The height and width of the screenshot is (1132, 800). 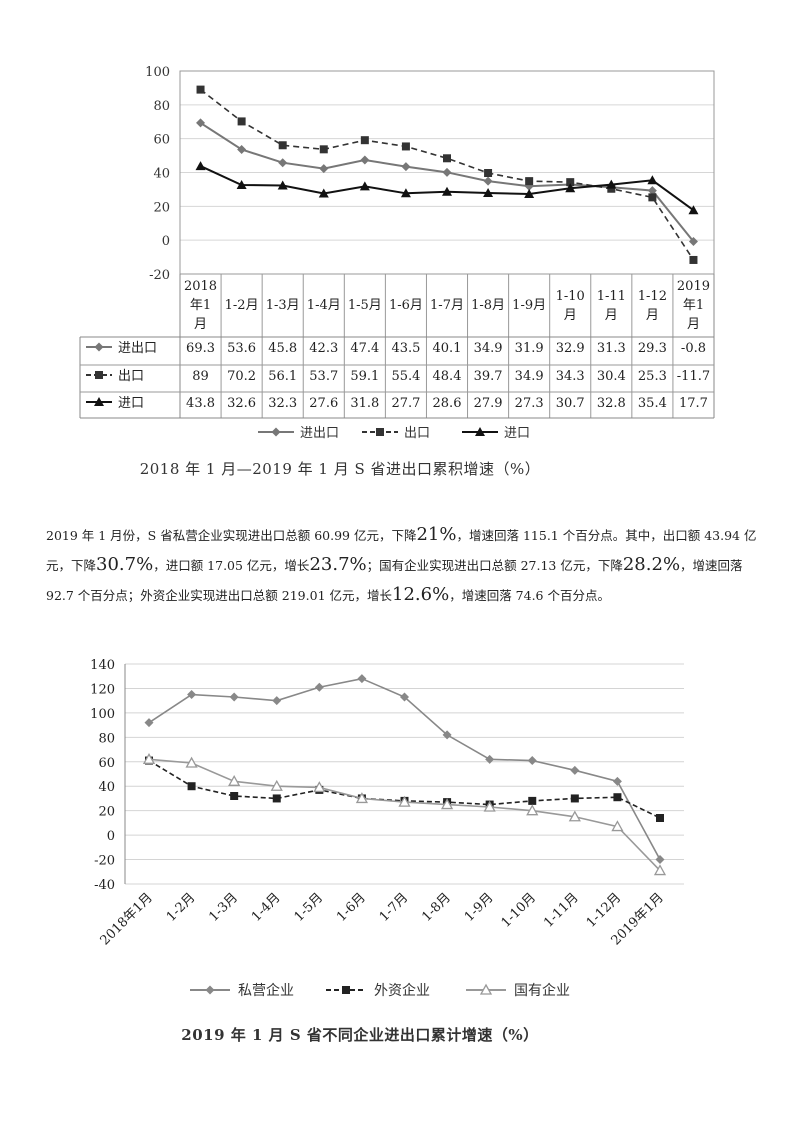 I want to click on table-value: 56.1, so click(x=282, y=376).